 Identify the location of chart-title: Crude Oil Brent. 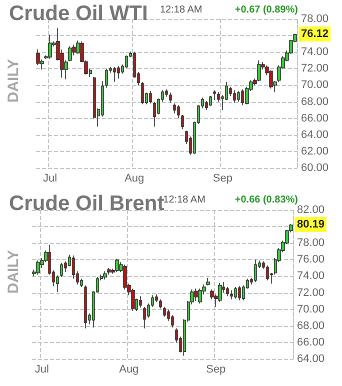
(86, 203).